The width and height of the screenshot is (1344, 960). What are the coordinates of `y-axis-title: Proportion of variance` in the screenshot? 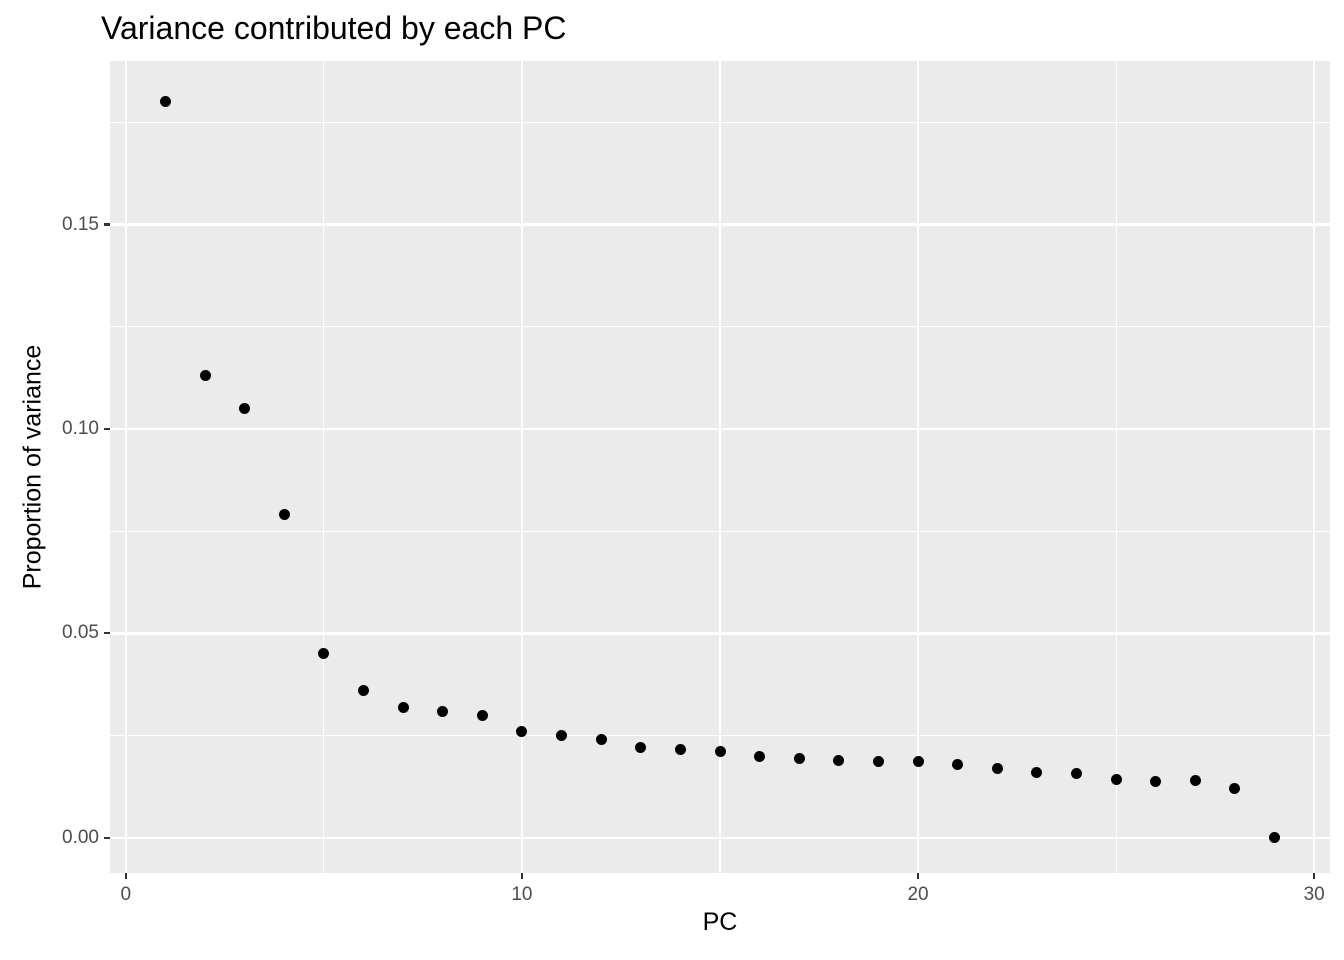 It's located at (32, 467).